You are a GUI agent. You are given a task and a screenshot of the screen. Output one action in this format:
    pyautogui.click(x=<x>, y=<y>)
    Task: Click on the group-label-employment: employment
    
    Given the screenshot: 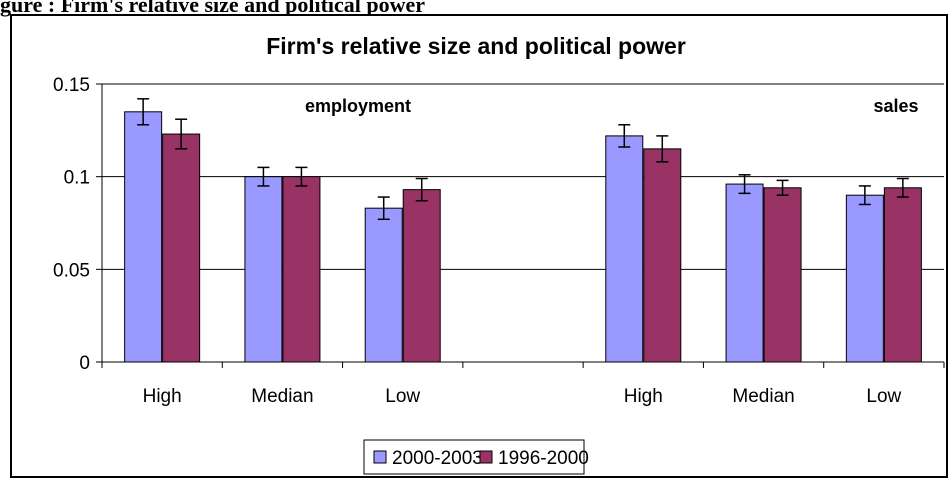 What is the action you would take?
    pyautogui.click(x=358, y=106)
    